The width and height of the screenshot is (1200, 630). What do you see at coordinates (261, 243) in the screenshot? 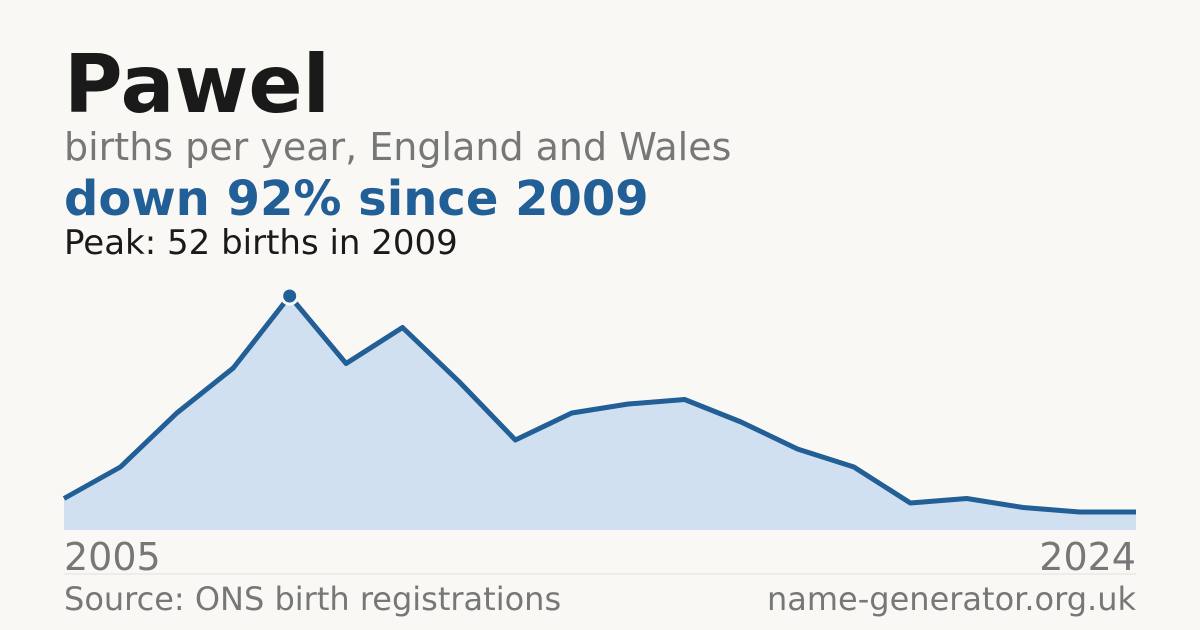
I see `annotation: Peak: 52 births in 2009` at bounding box center [261, 243].